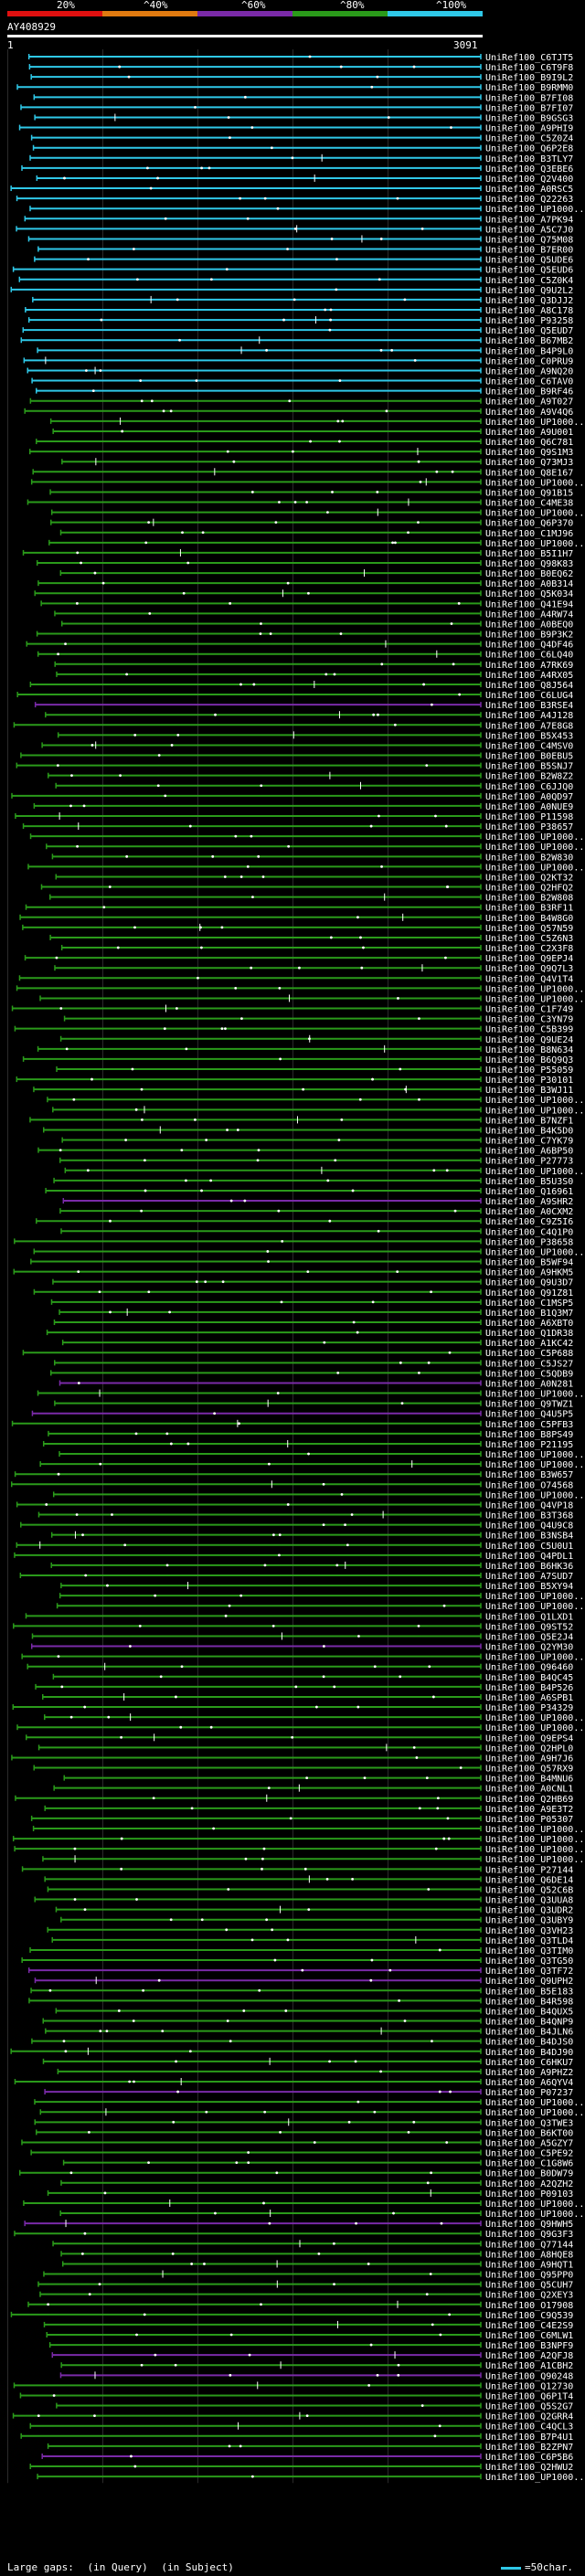 This screenshot has width=585, height=2576. Describe the element at coordinates (529, 443) in the screenshot. I see `hit-label: UniRef100_Q6C781` at that location.